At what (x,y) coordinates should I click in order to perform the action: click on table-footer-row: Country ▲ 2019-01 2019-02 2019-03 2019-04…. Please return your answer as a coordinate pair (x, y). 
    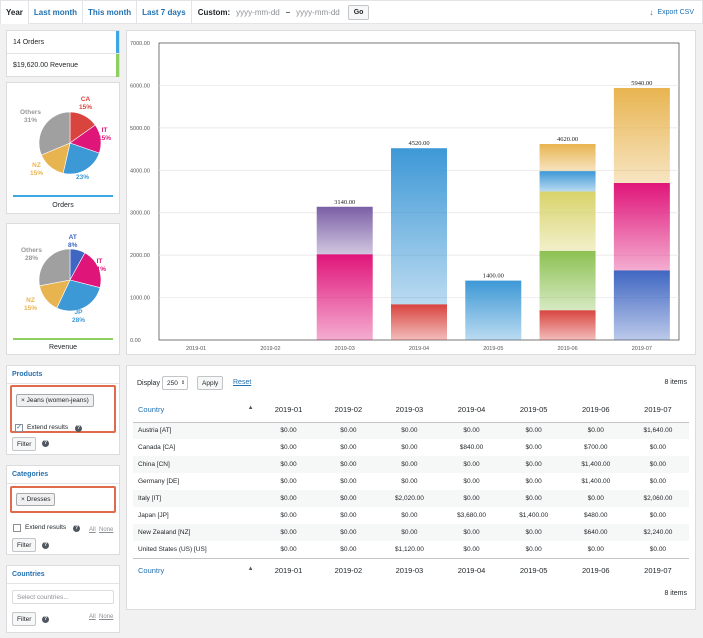
    Looking at the image, I should click on (411, 570).